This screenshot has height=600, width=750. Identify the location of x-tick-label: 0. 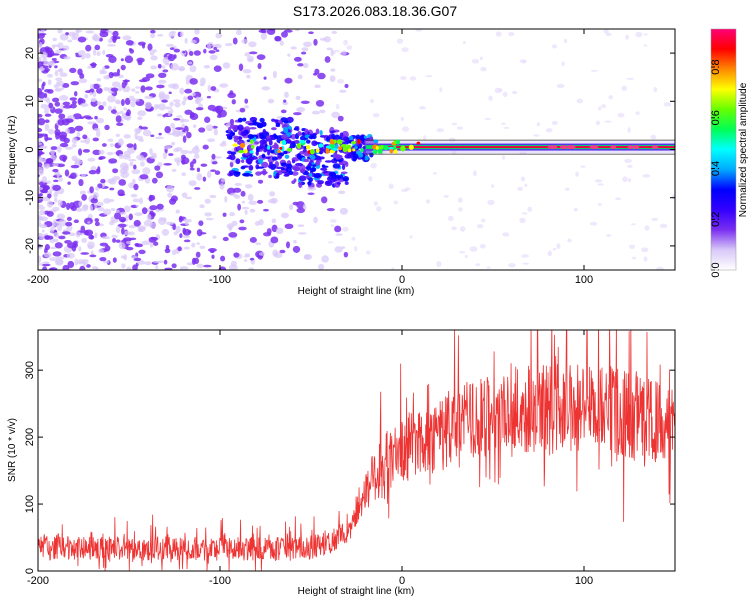
(402, 581).